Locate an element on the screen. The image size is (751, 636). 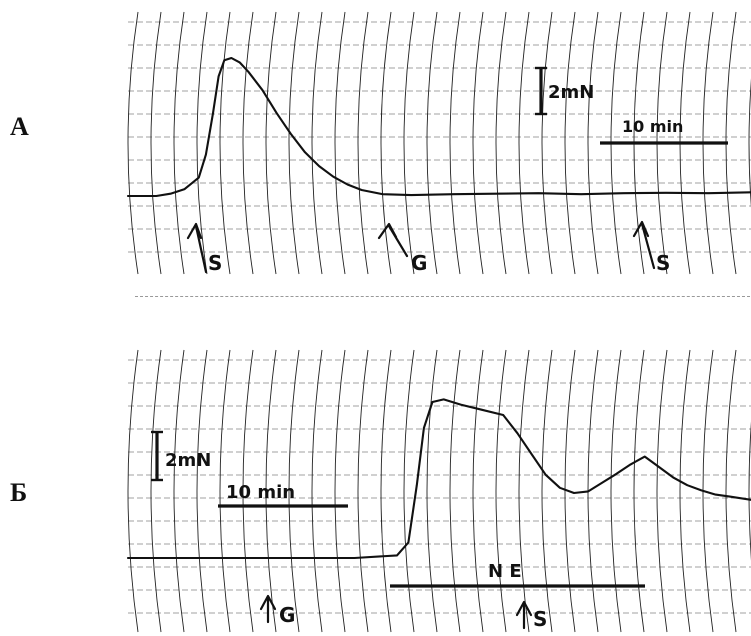
event-arrow-a-2: G is located at coordinates (402, 248).